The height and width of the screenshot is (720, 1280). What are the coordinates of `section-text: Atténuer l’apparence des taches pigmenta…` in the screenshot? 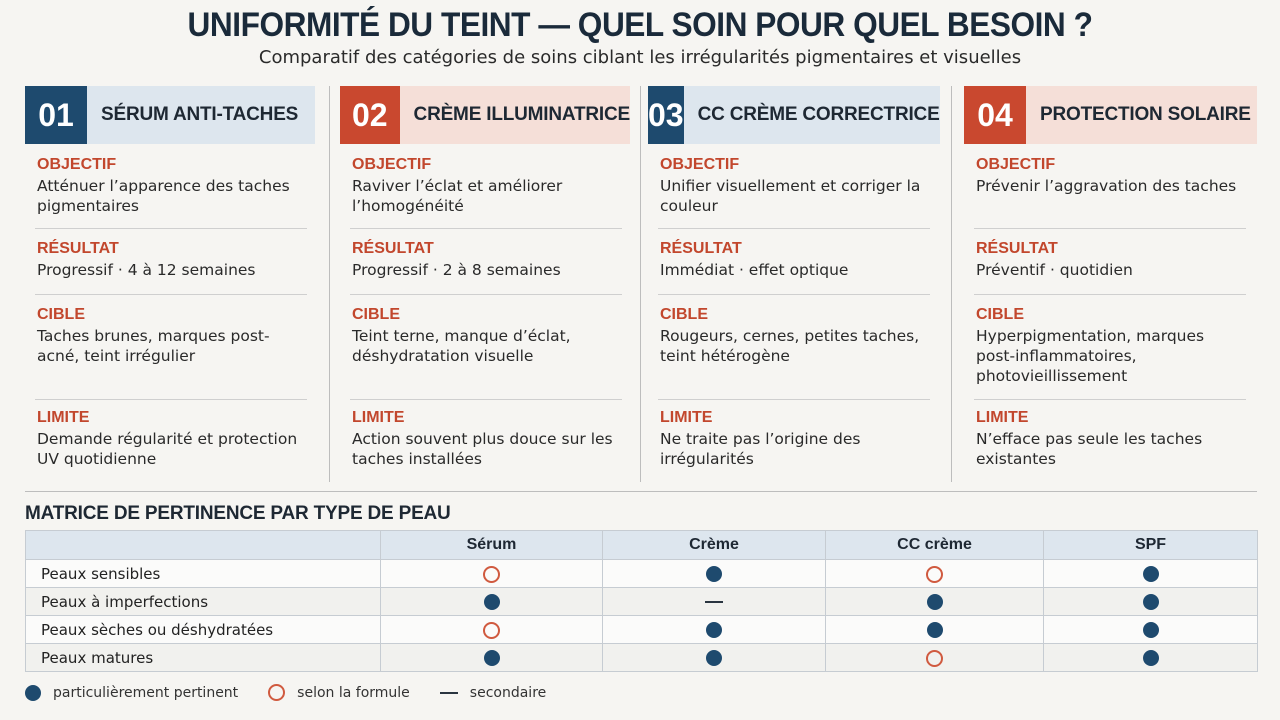 It's located at (163, 196).